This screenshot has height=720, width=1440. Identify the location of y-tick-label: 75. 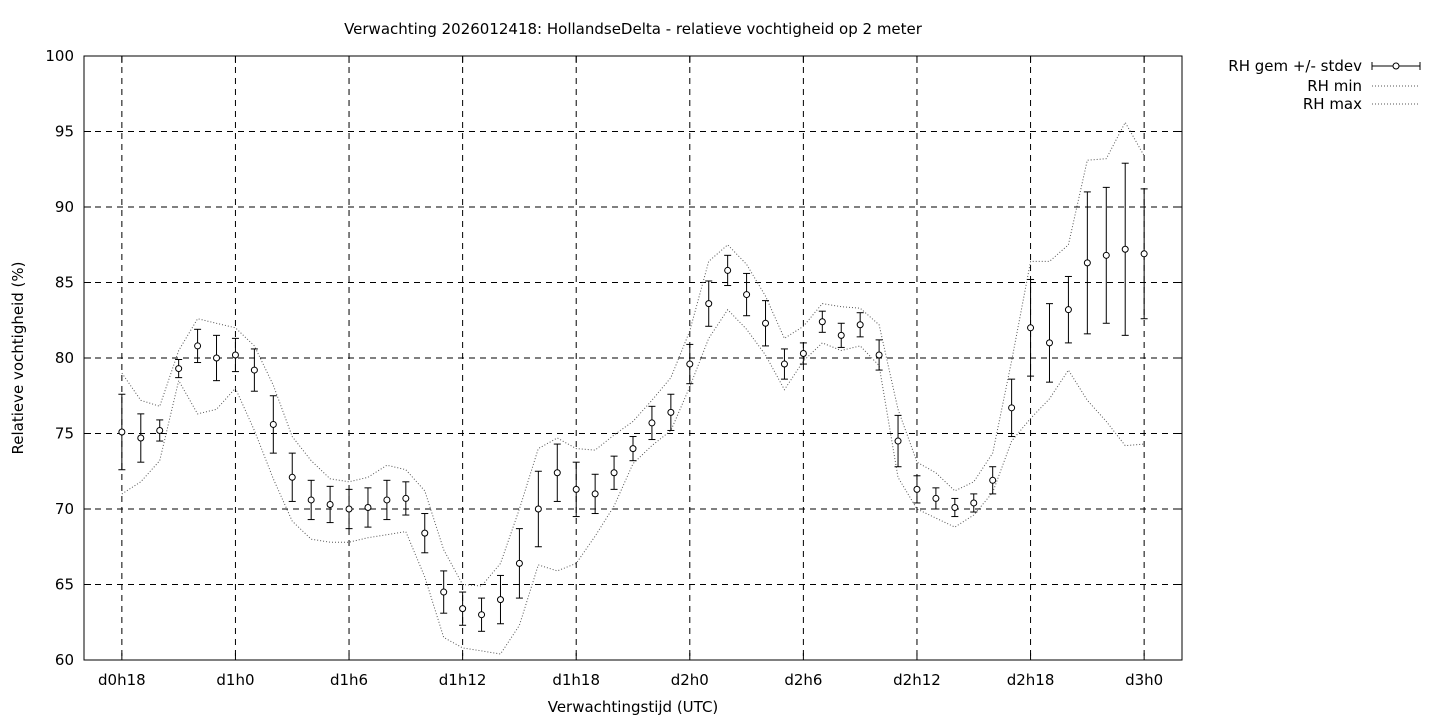
(64, 434).